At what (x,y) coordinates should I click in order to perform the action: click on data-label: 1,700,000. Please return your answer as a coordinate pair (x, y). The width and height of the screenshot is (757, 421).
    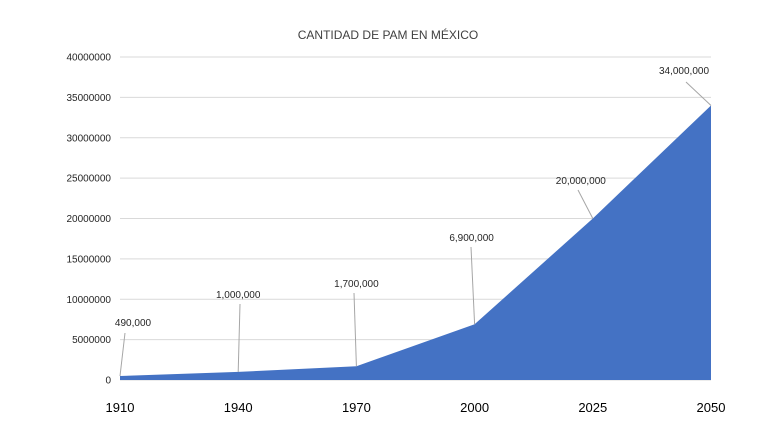
    Looking at the image, I should click on (356, 284).